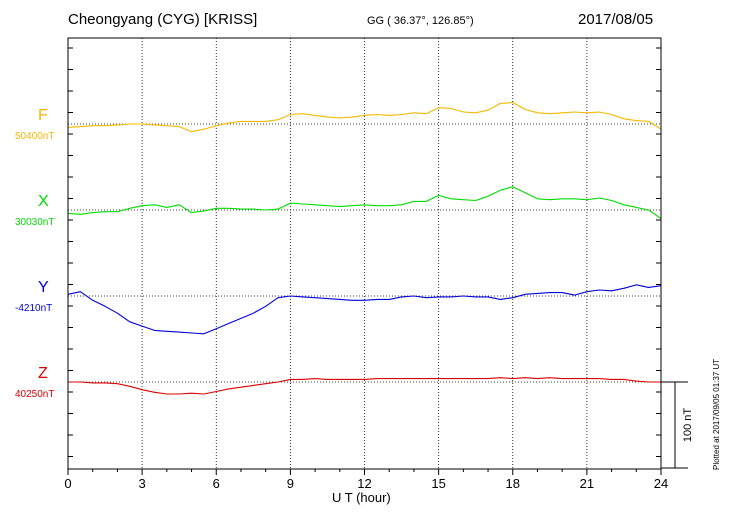 This screenshot has width=730, height=520. I want to click on series-line-y, so click(364, 309).